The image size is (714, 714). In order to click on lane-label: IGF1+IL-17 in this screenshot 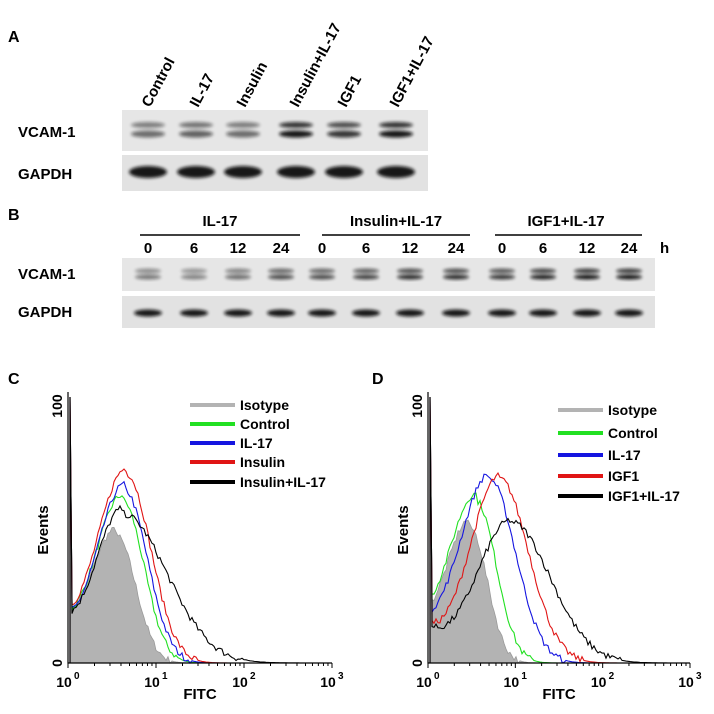, I will do `click(412, 72)`.